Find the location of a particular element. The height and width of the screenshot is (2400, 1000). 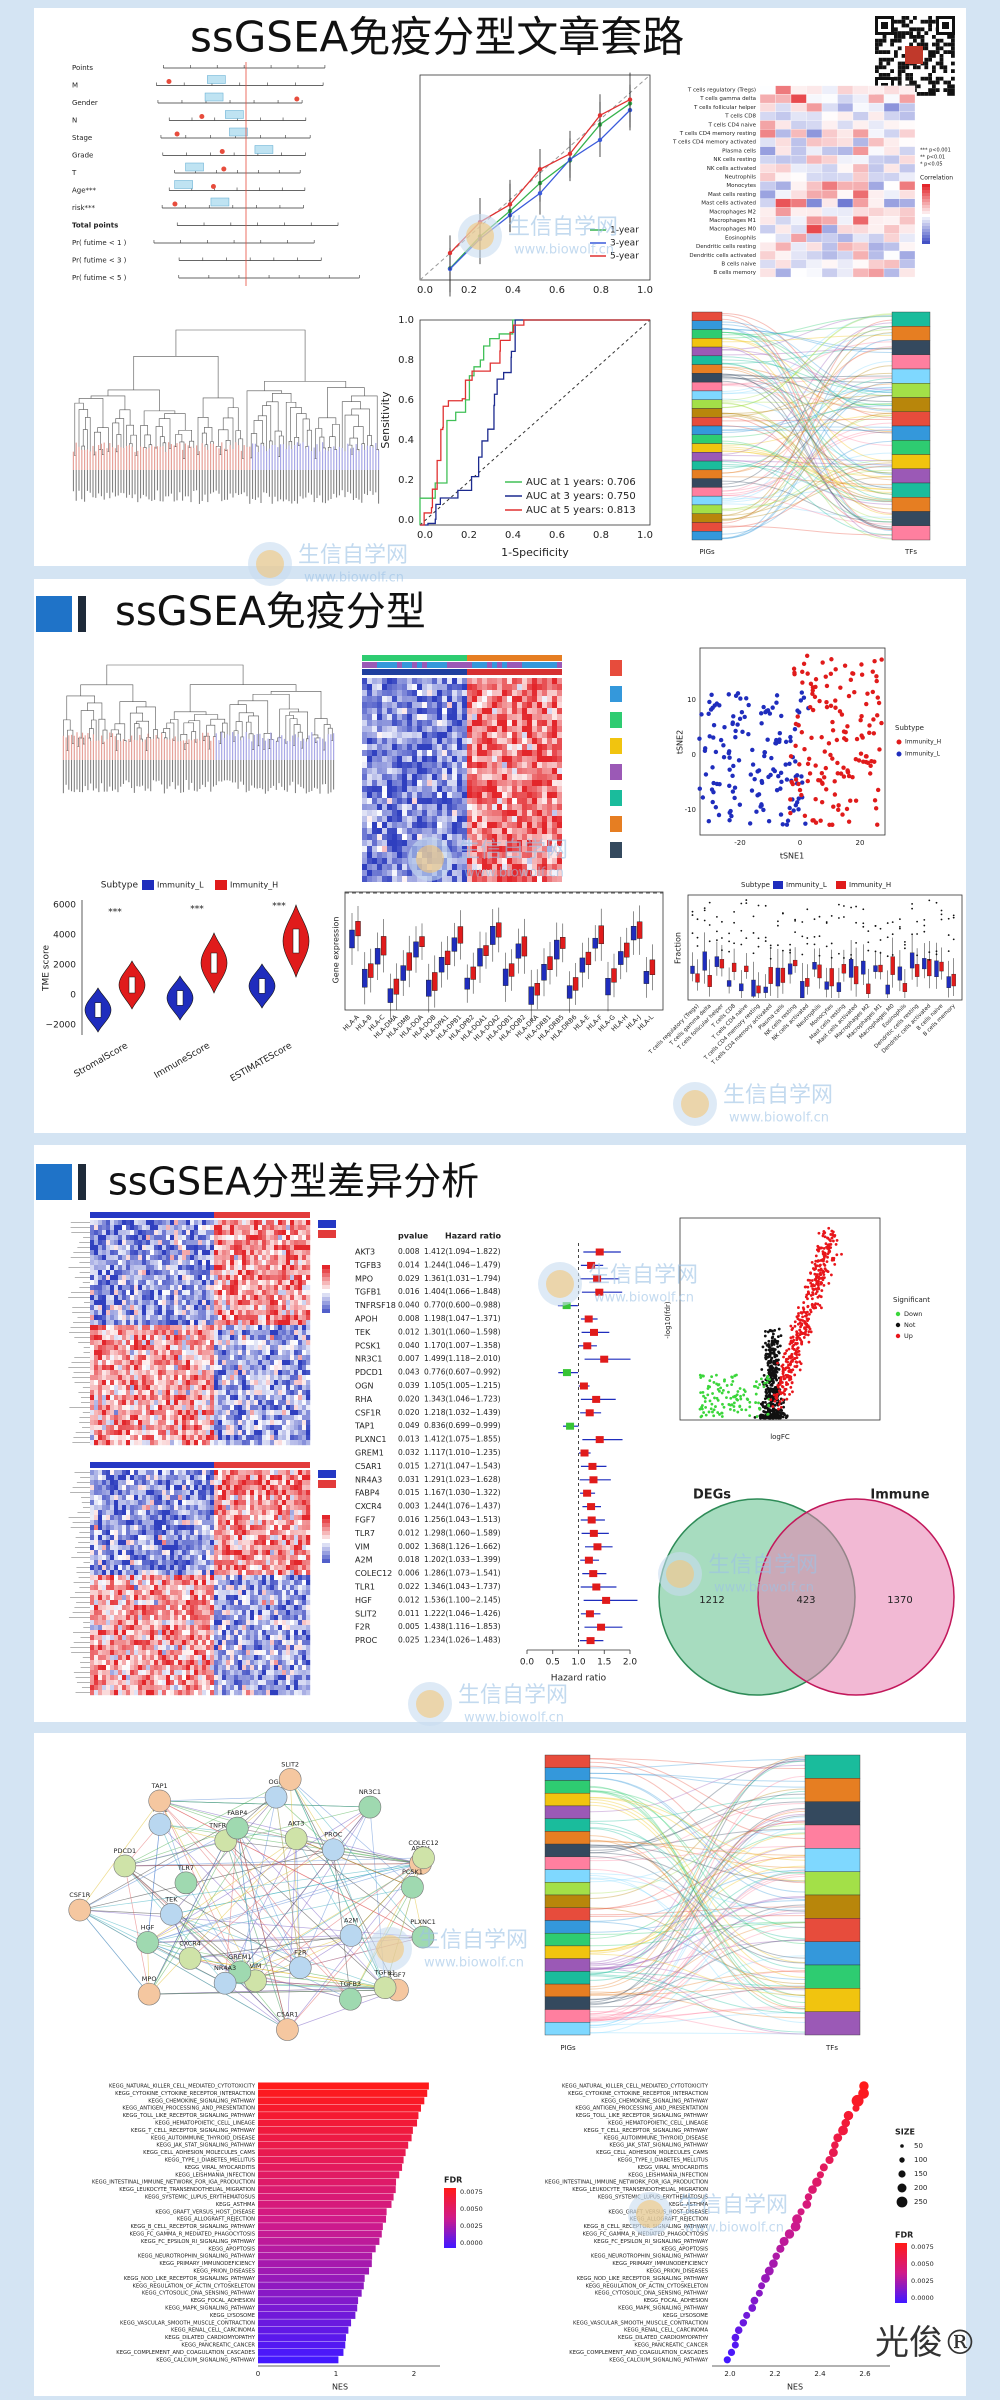

nomogram-point is located at coordinates (224, 169).